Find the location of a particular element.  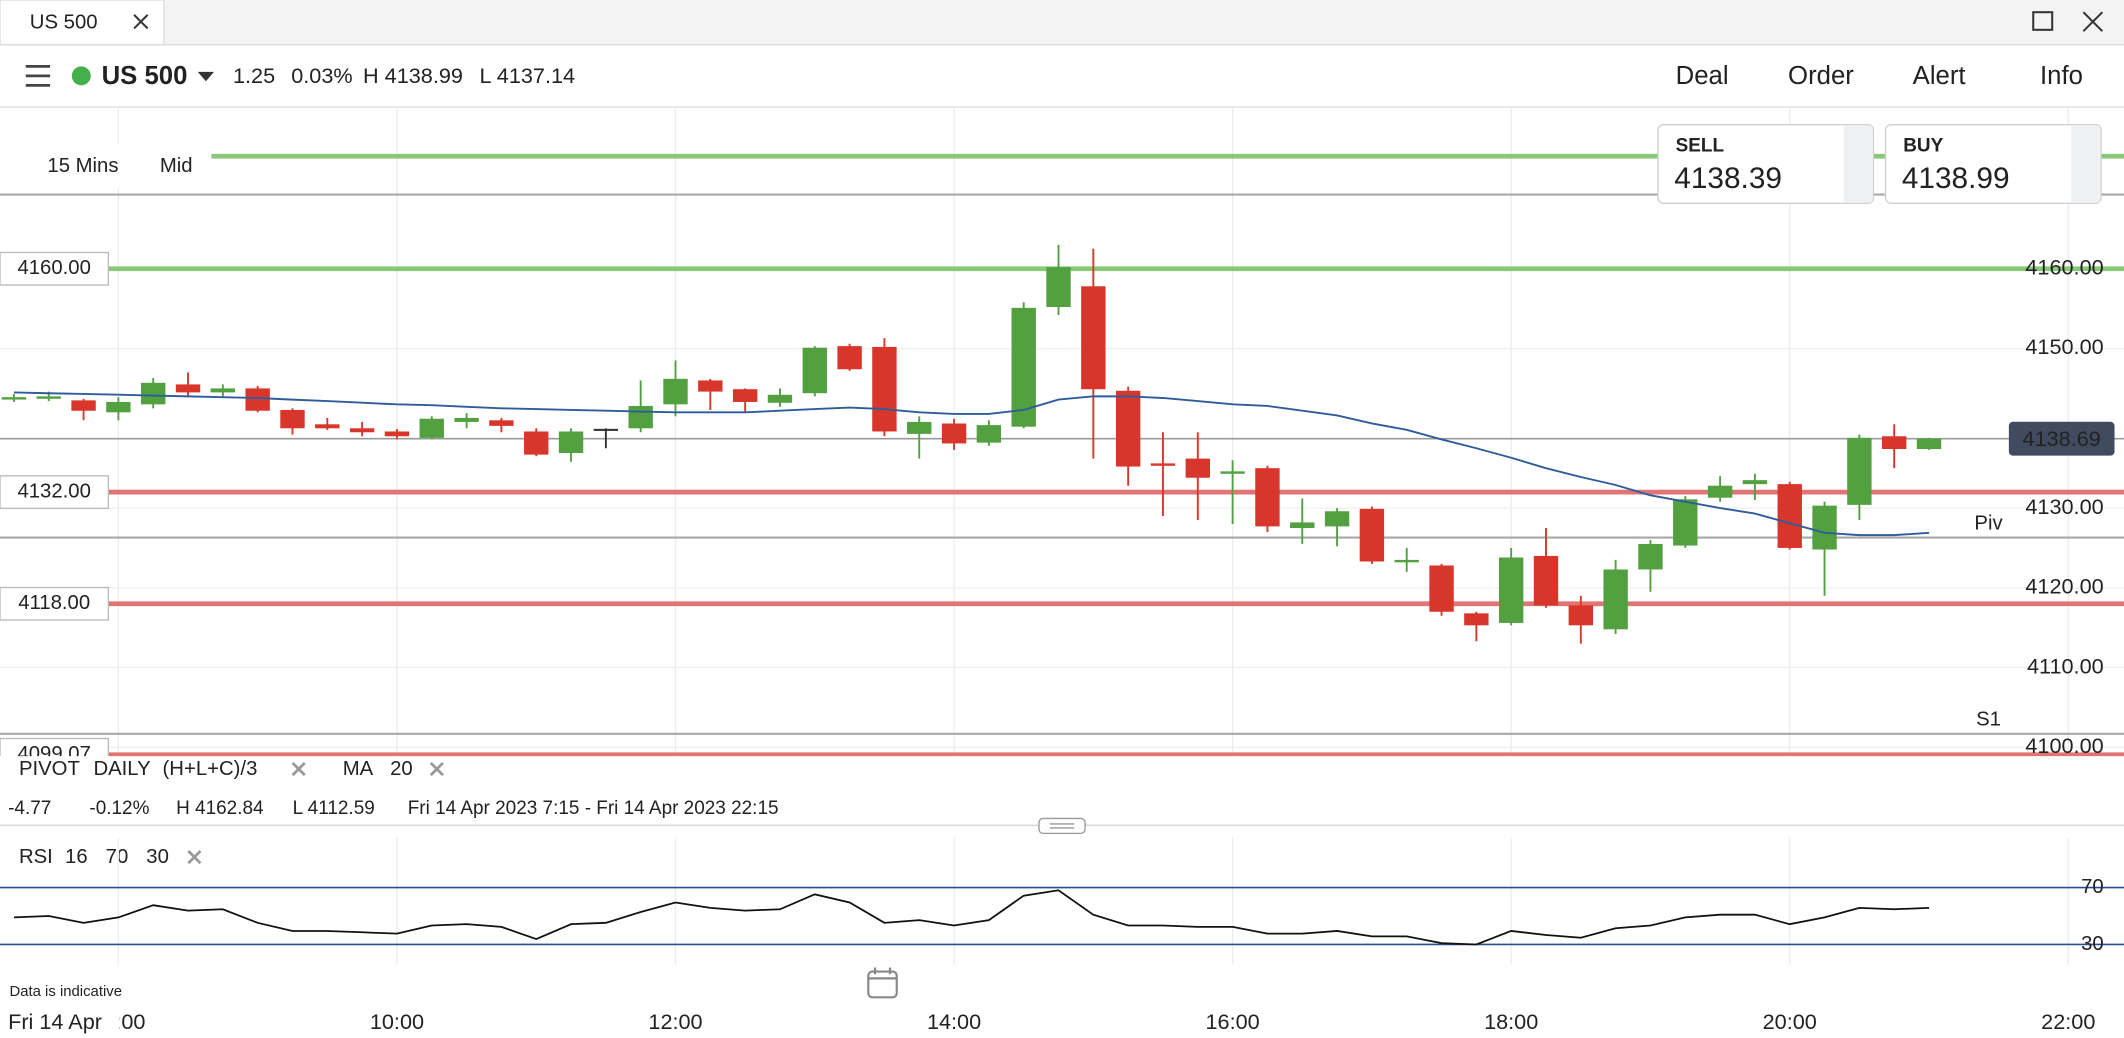

calendar-button is located at coordinates (882, 983).